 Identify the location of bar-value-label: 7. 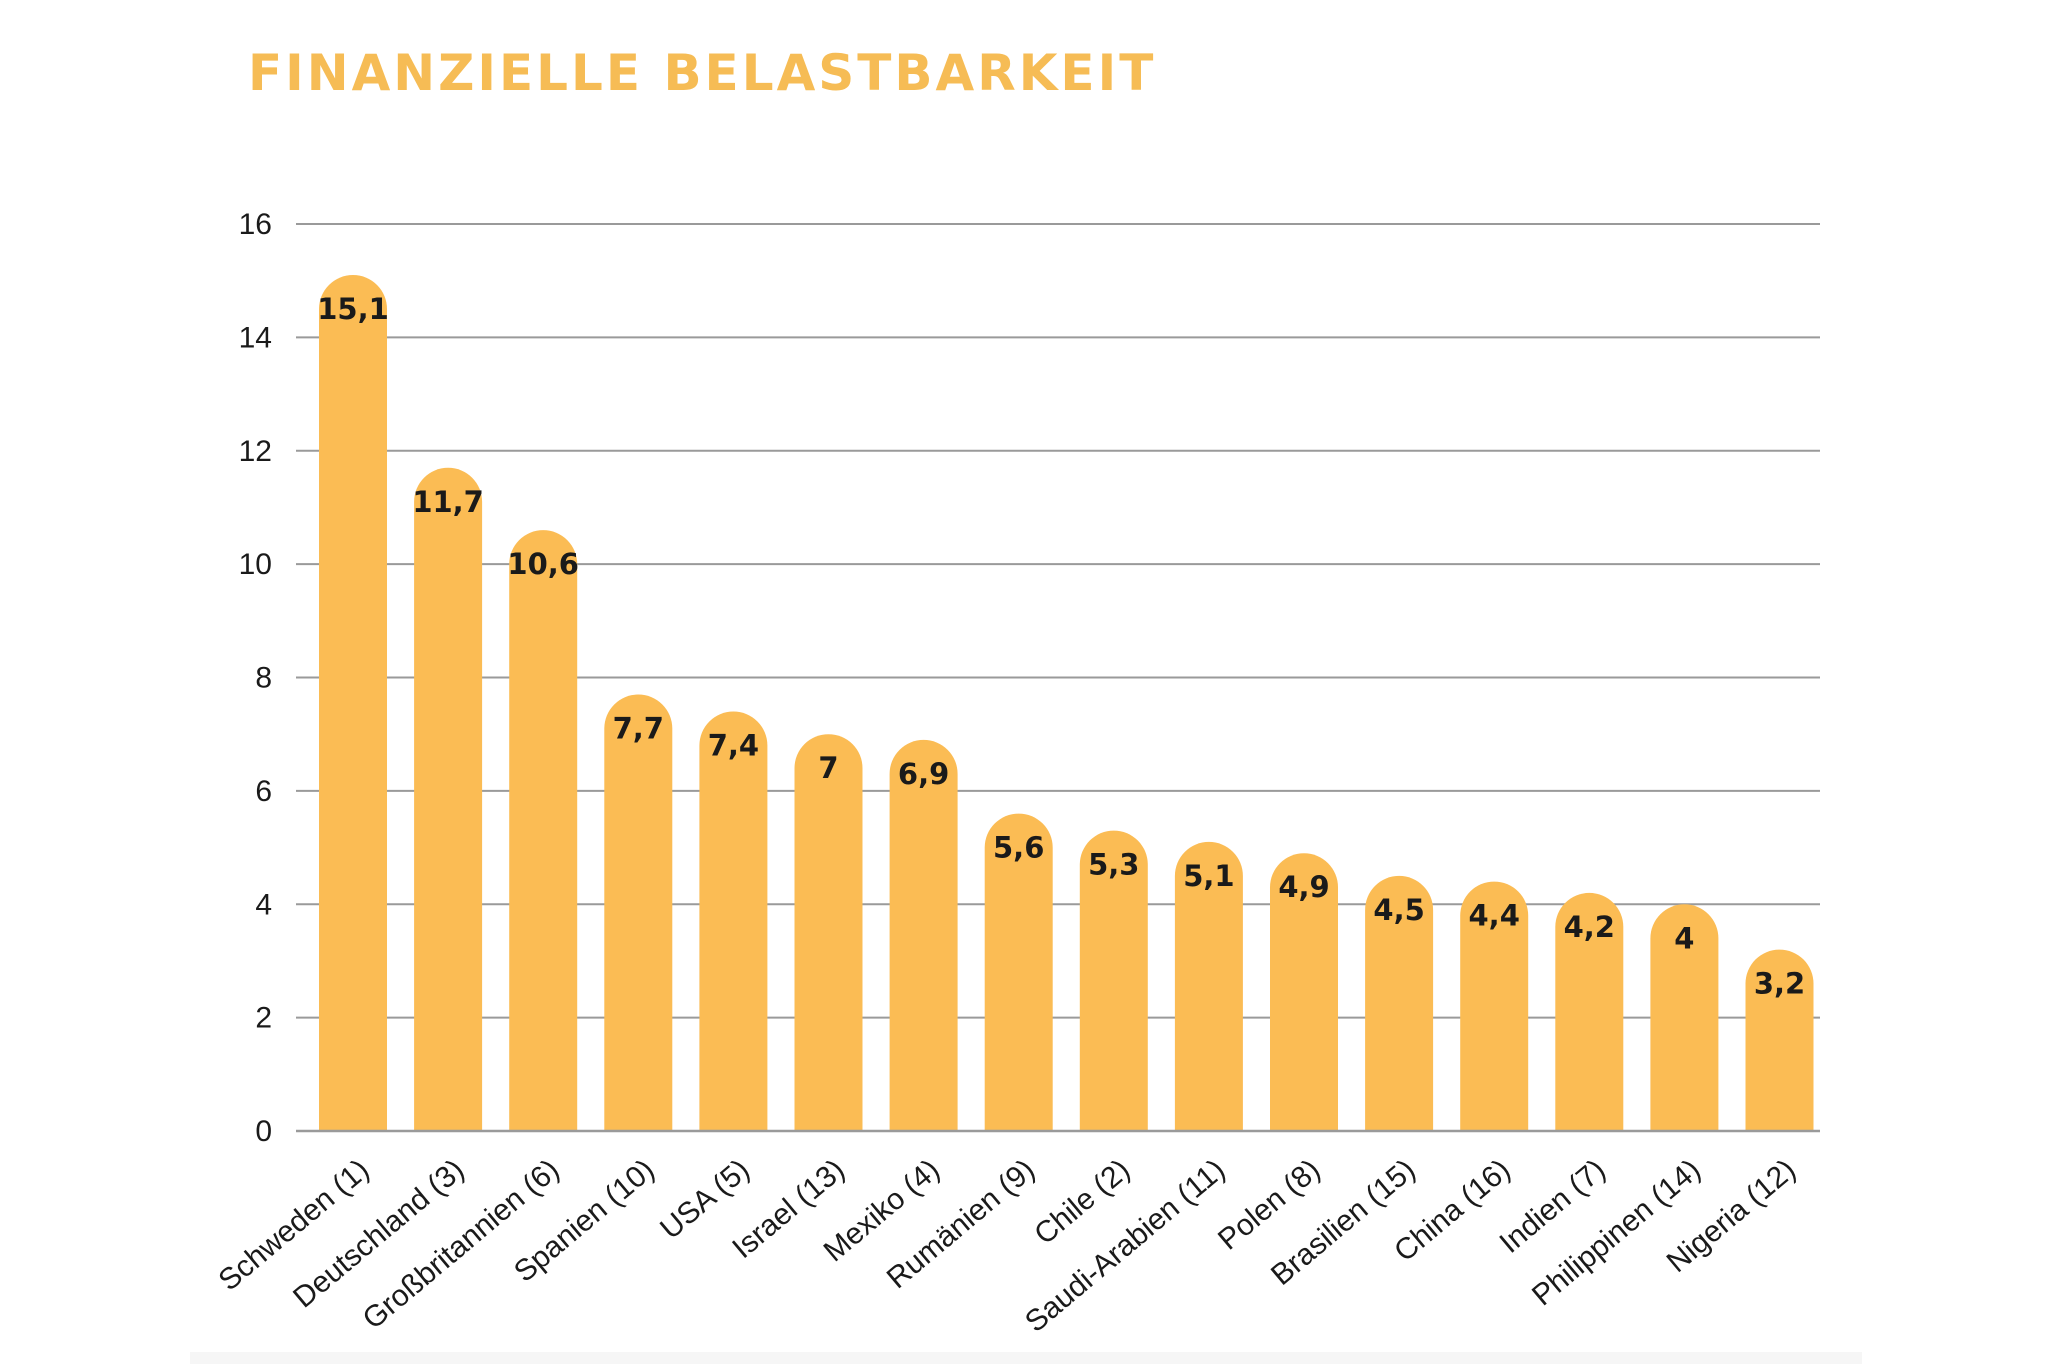
(828, 768).